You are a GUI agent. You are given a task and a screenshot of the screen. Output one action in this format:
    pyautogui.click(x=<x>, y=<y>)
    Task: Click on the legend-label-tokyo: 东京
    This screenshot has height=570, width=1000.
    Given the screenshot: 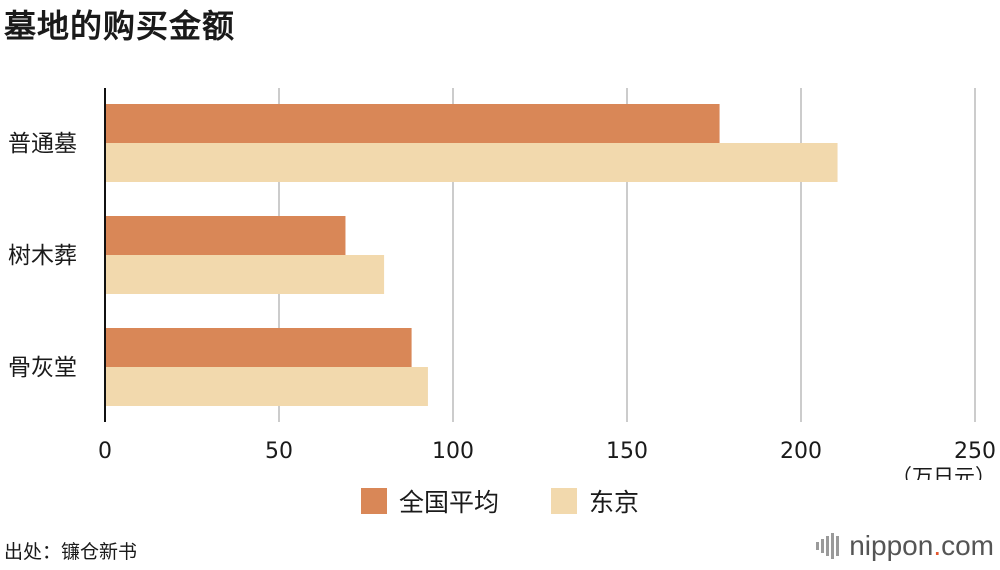 What is the action you would take?
    pyautogui.click(x=613, y=502)
    